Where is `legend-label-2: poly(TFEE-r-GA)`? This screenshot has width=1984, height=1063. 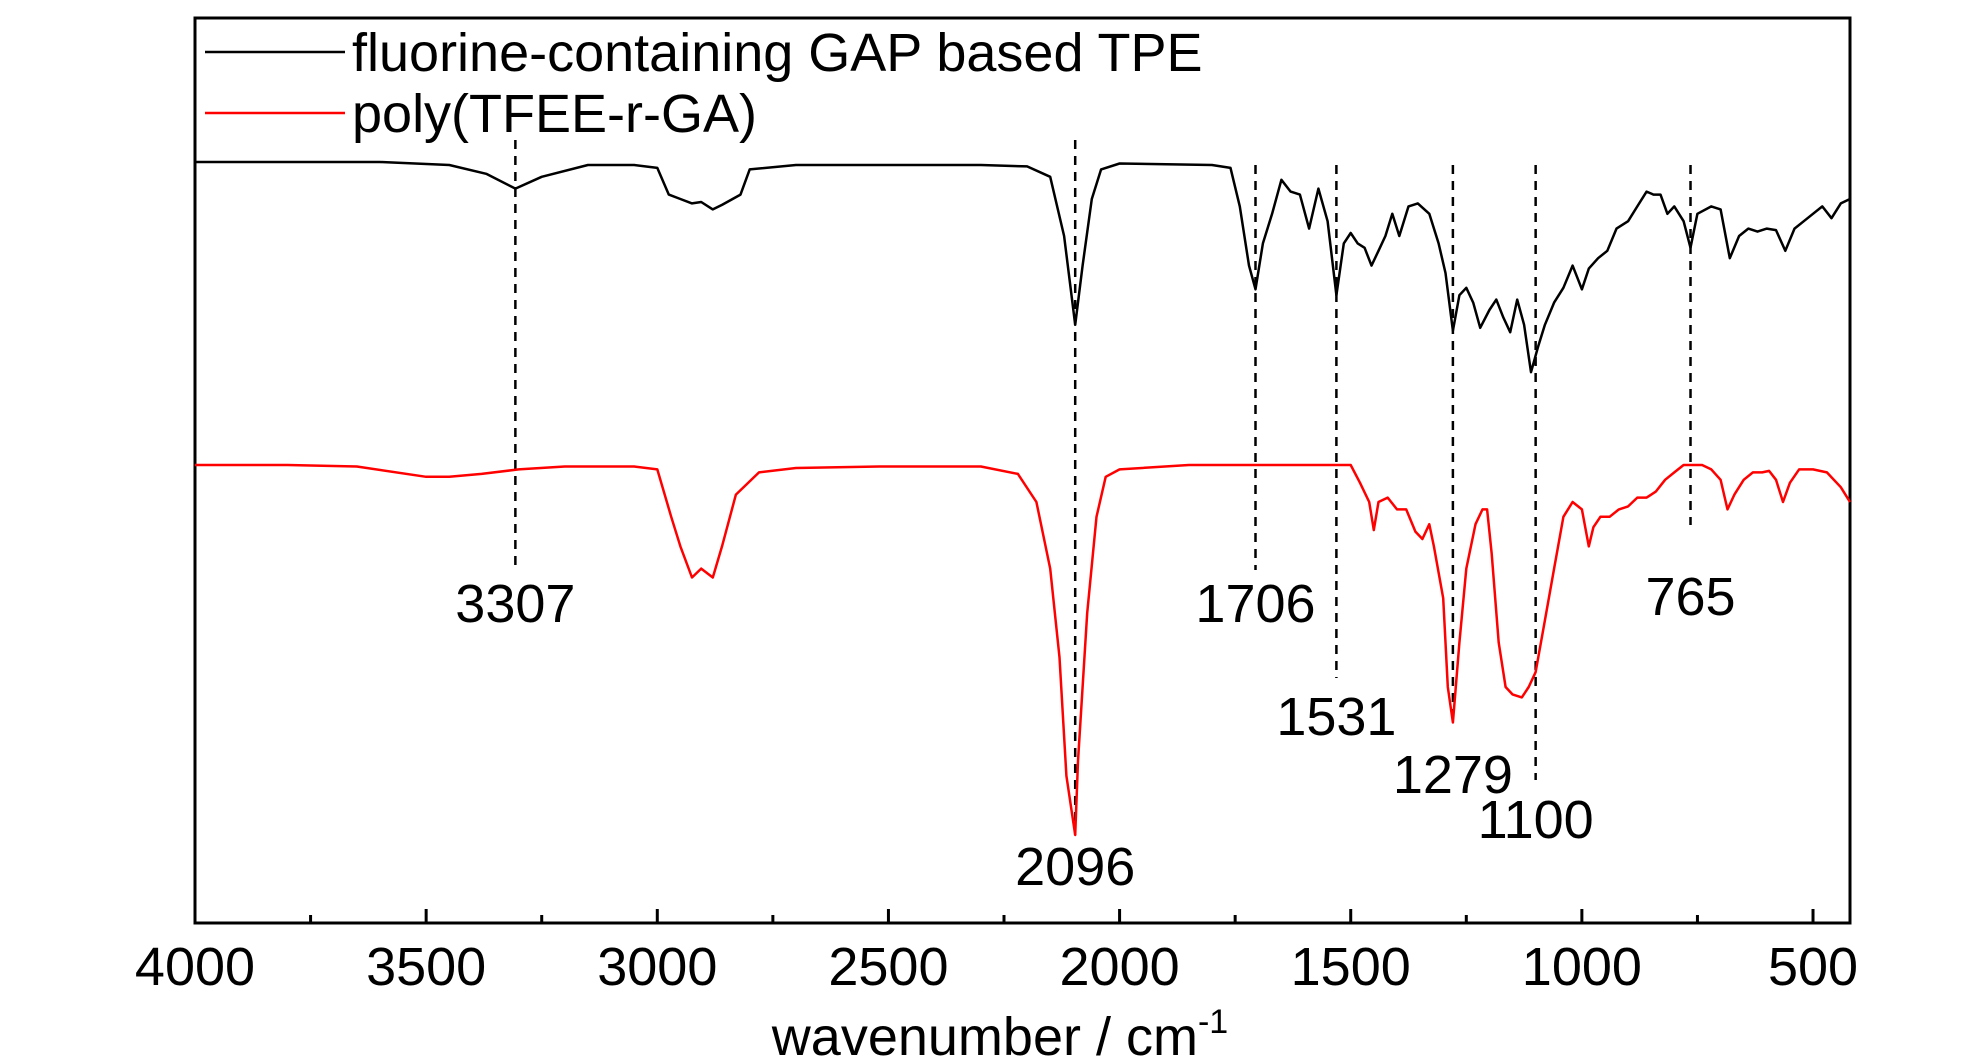 legend-label-2: poly(TFEE-r-GA) is located at coordinates (554, 114).